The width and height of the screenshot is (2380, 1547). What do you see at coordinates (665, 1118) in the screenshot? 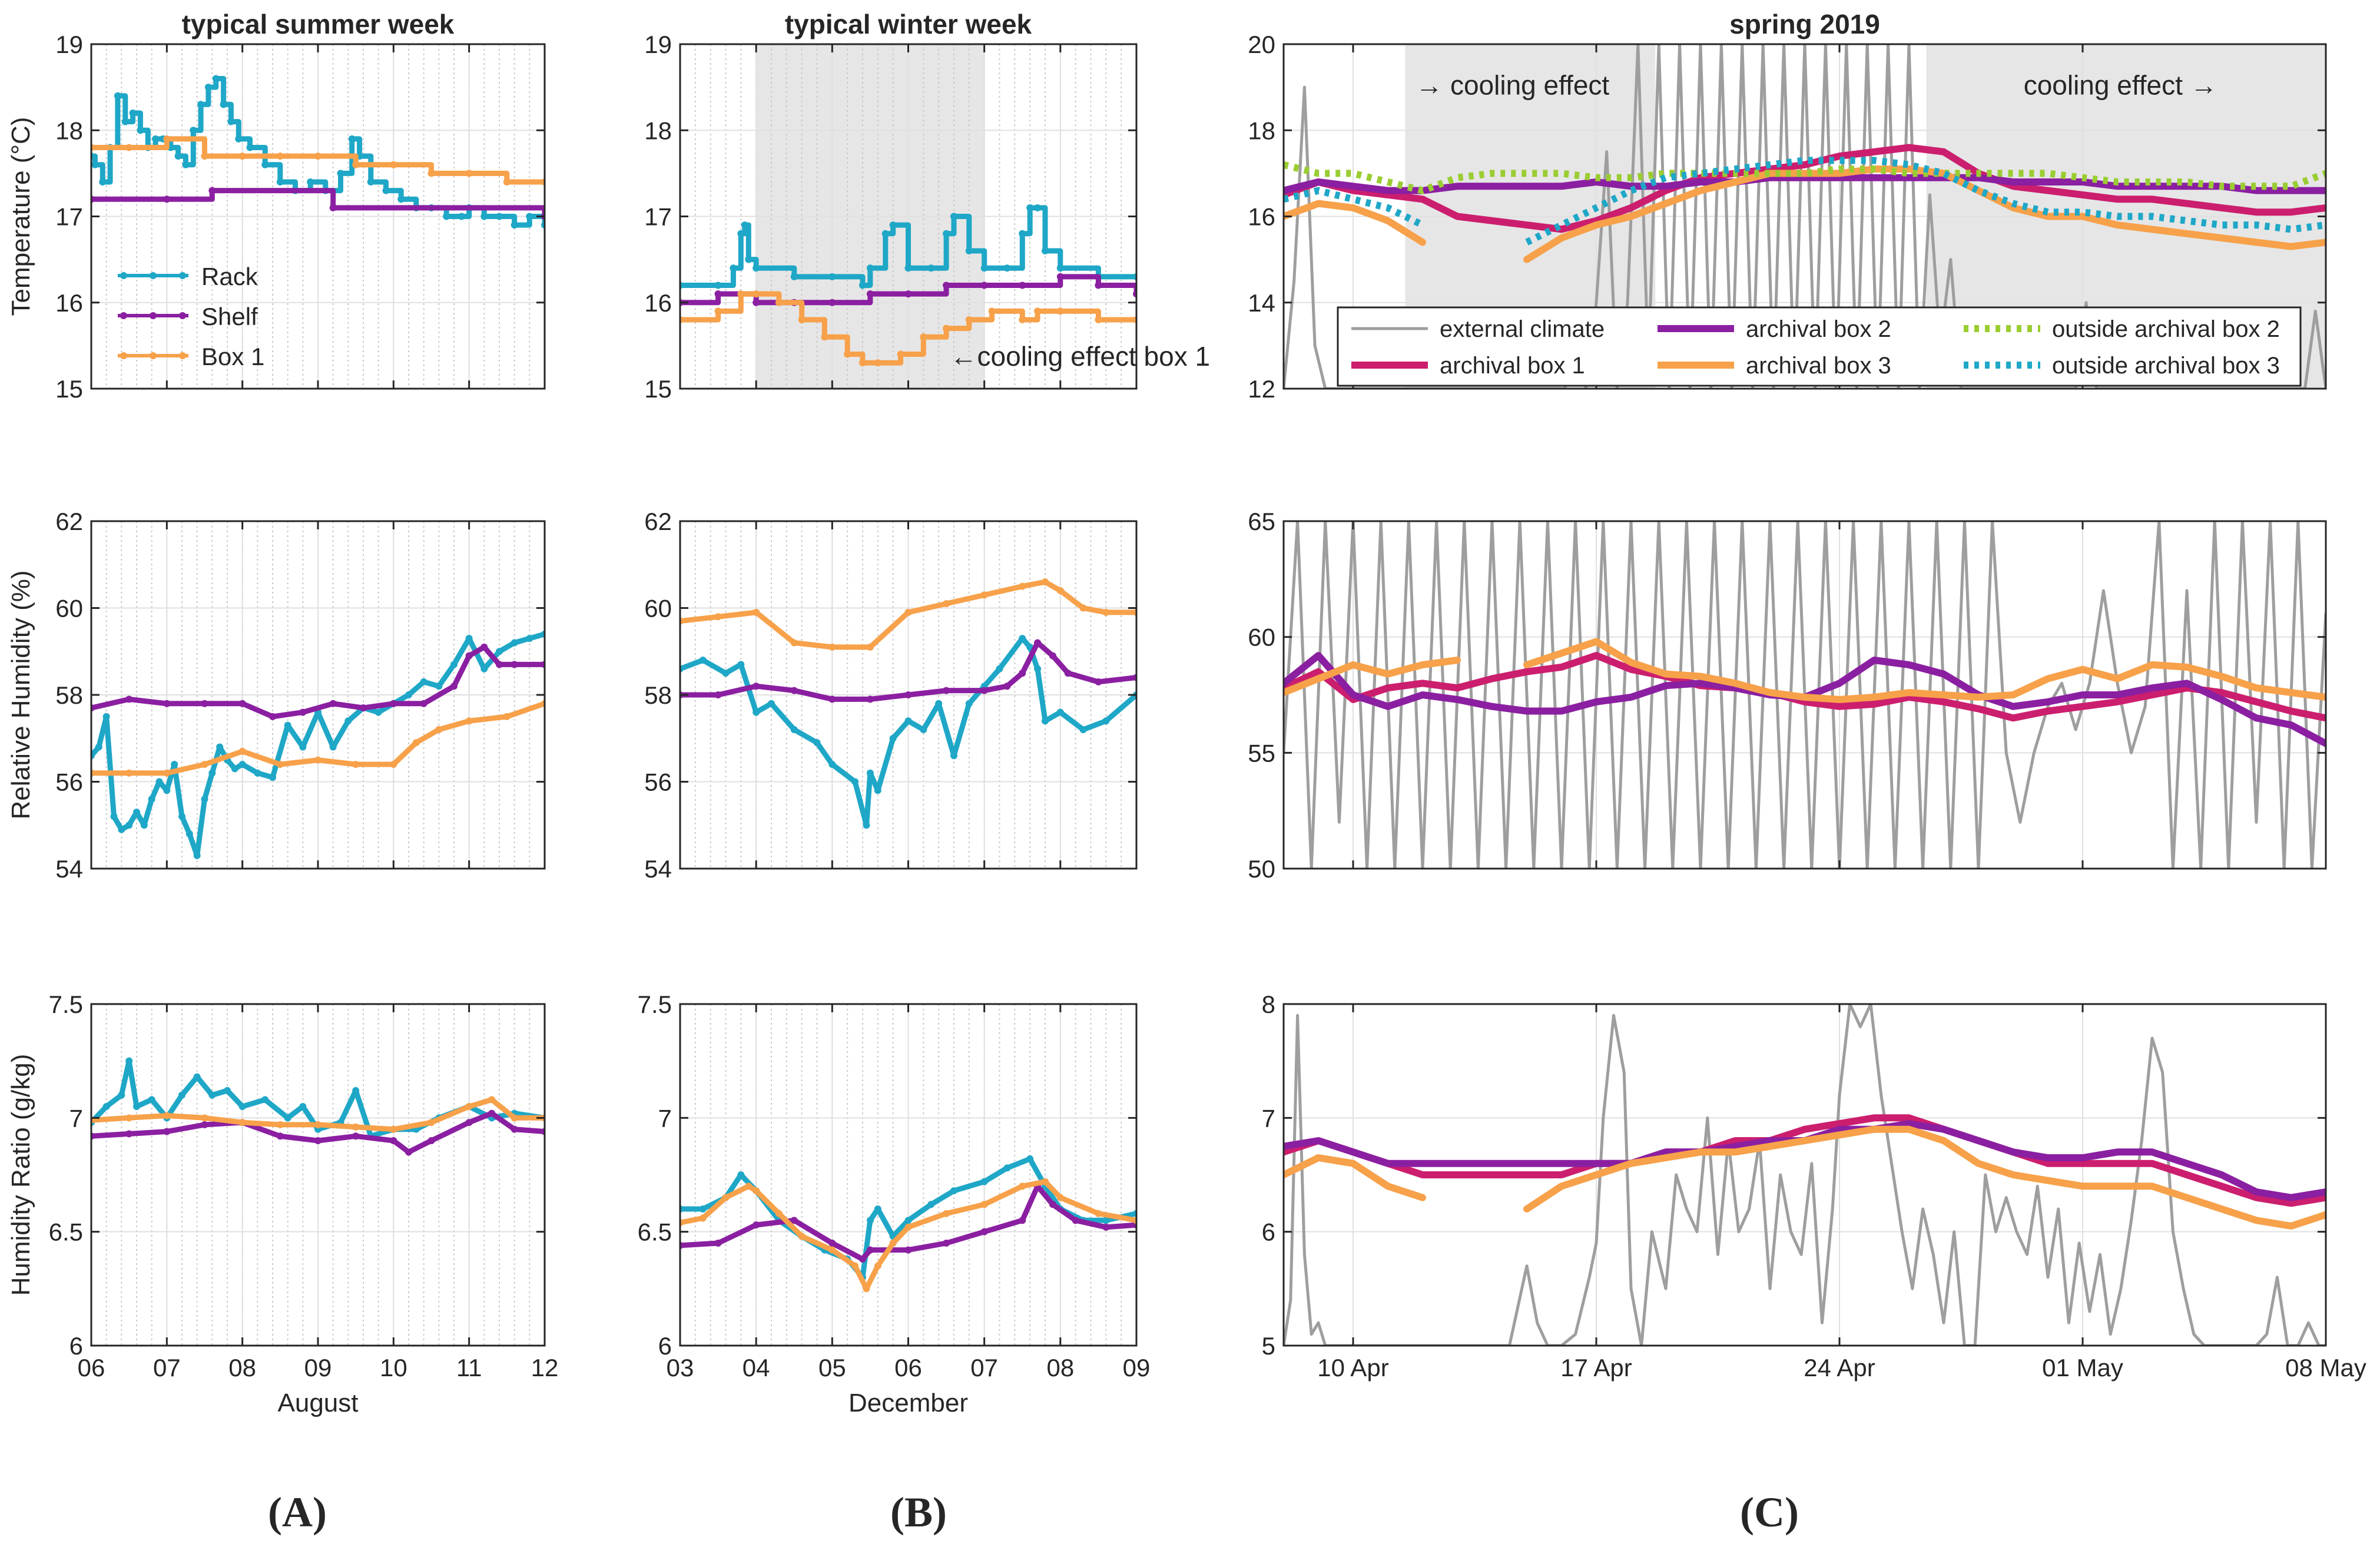
I see `y-tick-label: 7` at bounding box center [665, 1118].